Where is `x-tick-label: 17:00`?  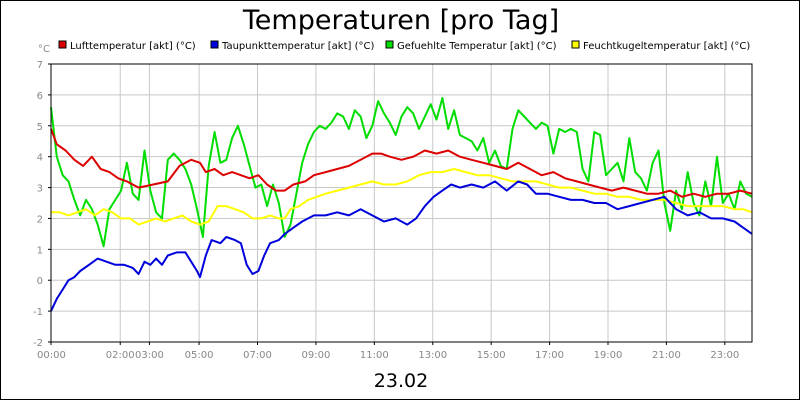 x-tick-label: 17:00 is located at coordinates (549, 355).